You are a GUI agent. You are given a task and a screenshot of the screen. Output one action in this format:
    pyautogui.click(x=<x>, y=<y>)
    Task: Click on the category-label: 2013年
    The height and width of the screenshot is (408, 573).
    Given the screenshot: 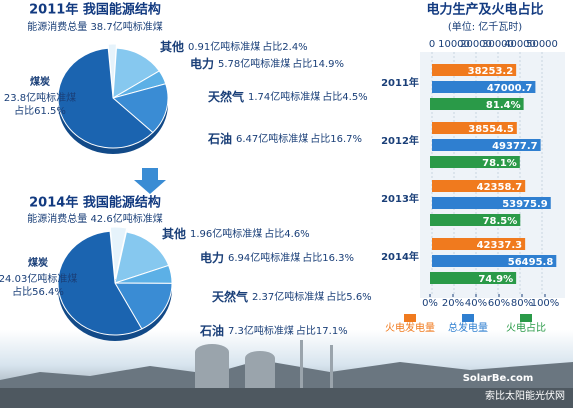 What is the action you would take?
    pyautogui.click(x=400, y=198)
    